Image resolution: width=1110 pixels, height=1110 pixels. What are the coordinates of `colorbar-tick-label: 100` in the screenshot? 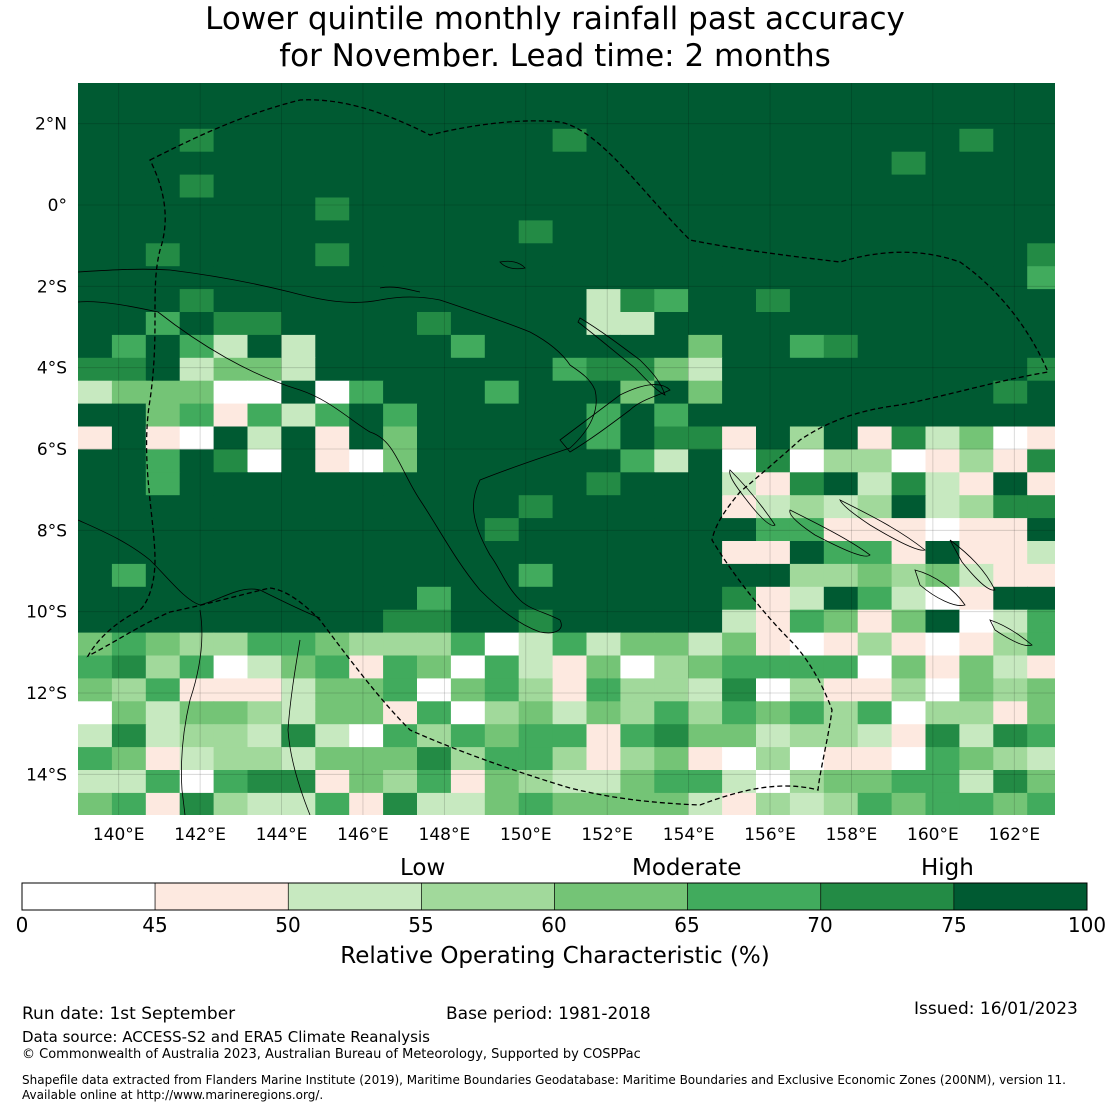 It's located at (1087, 925).